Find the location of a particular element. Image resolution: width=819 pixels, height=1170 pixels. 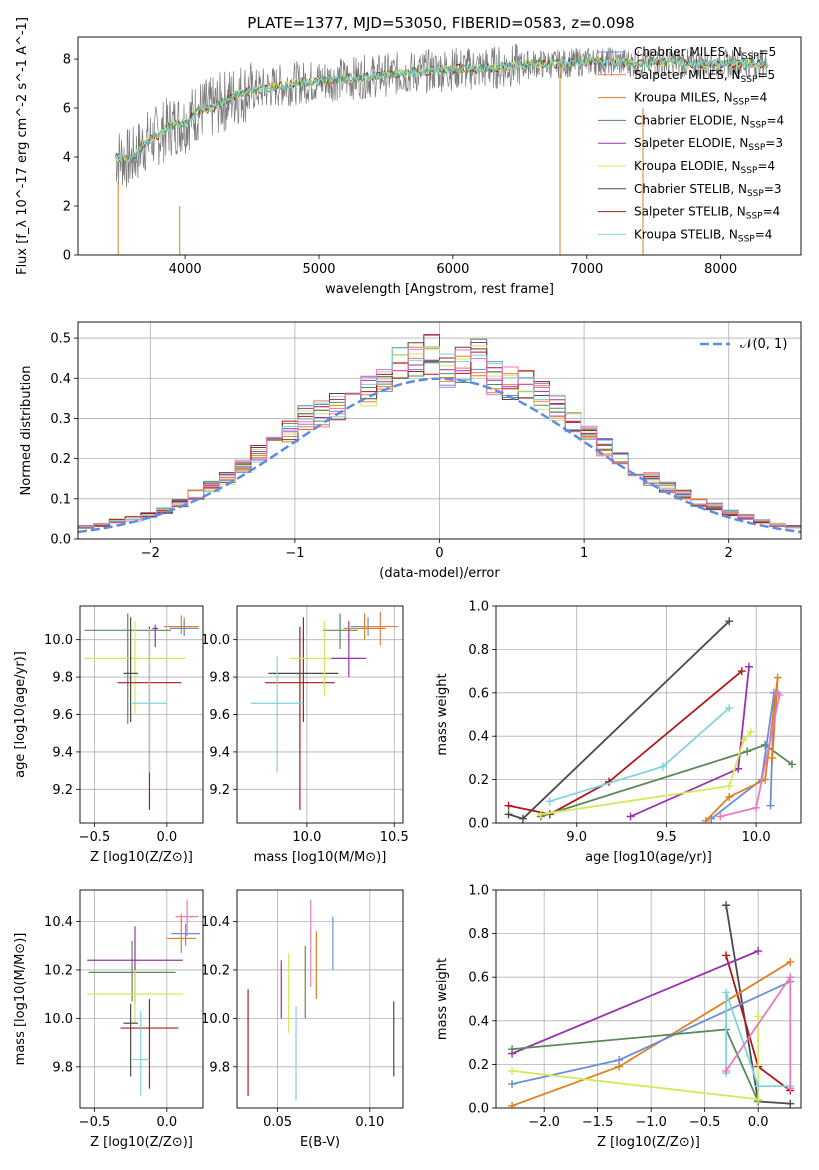

observed-spectrum is located at coordinates (441, 115).